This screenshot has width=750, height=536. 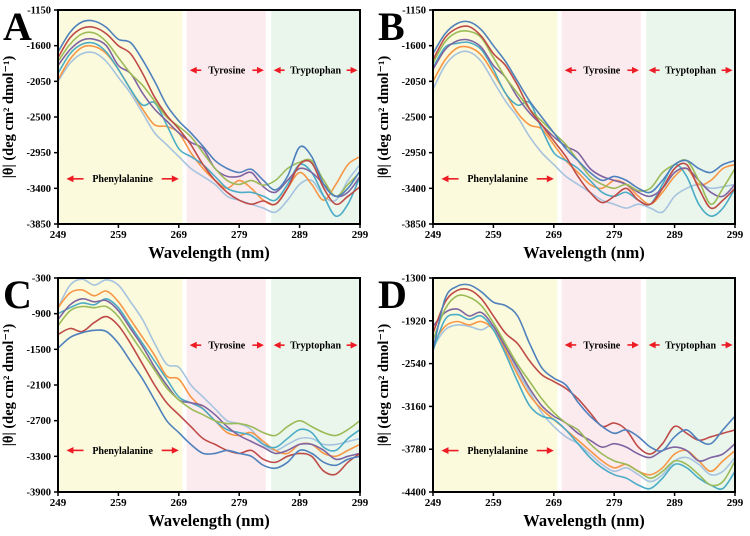 I want to click on y-tick-label: -1150, so click(x=414, y=11).